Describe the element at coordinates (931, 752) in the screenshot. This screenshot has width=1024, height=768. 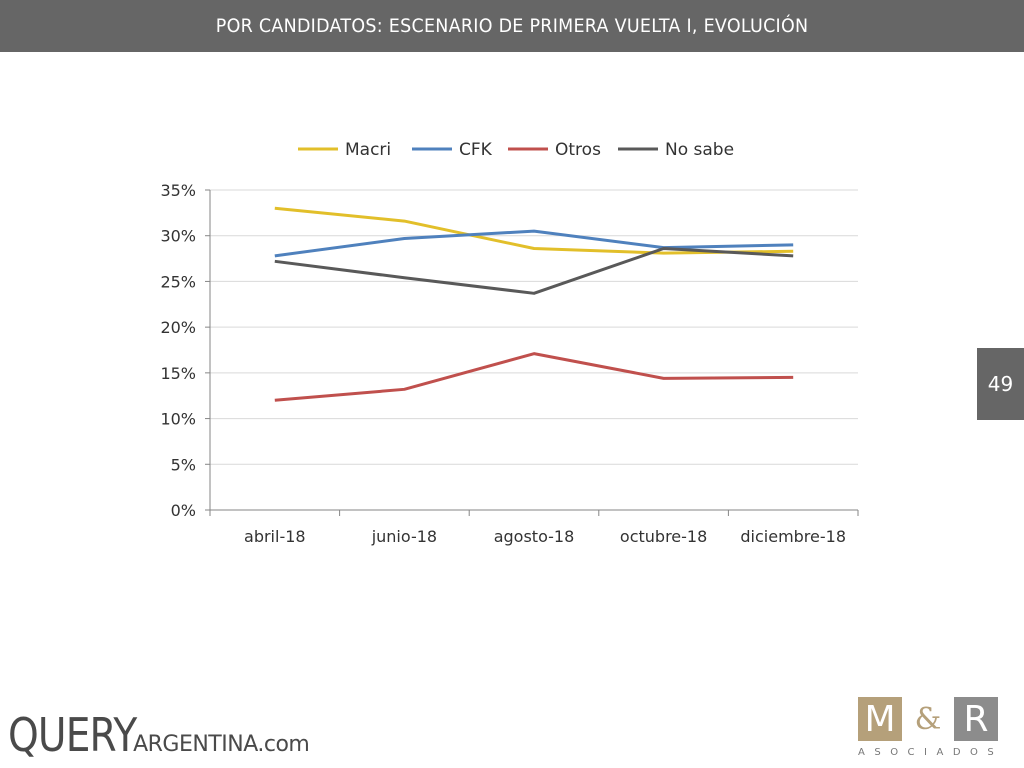
I see `logo-asociados-text: ASOCIADOS` at that location.